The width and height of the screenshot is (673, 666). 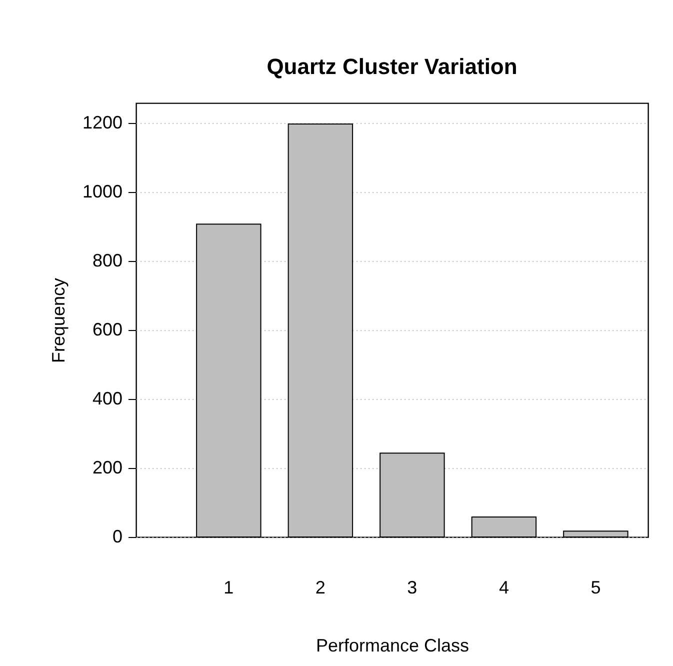 I want to click on y-tick-label: 800, so click(x=107, y=260).